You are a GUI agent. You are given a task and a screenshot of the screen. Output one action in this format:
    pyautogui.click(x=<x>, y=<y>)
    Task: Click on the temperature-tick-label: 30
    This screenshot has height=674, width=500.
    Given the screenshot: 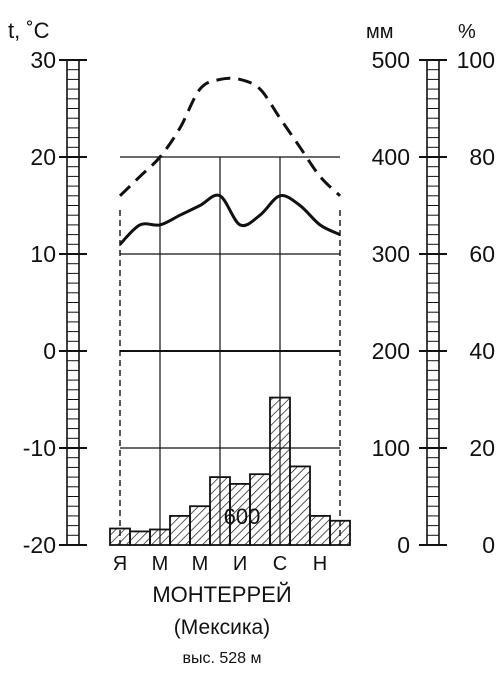 What is the action you would take?
    pyautogui.click(x=43, y=60)
    